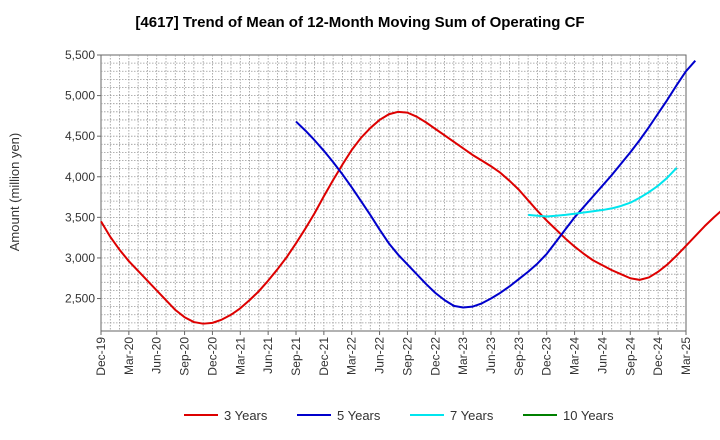 Image resolution: width=720 pixels, height=440 pixels. I want to click on x-tick-label: Dec-19, so click(101, 356).